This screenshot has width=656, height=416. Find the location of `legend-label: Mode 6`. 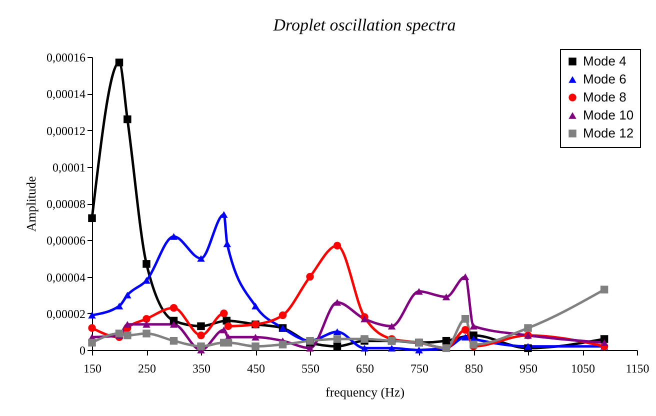

legend-label: Mode 6 is located at coordinates (604, 79).